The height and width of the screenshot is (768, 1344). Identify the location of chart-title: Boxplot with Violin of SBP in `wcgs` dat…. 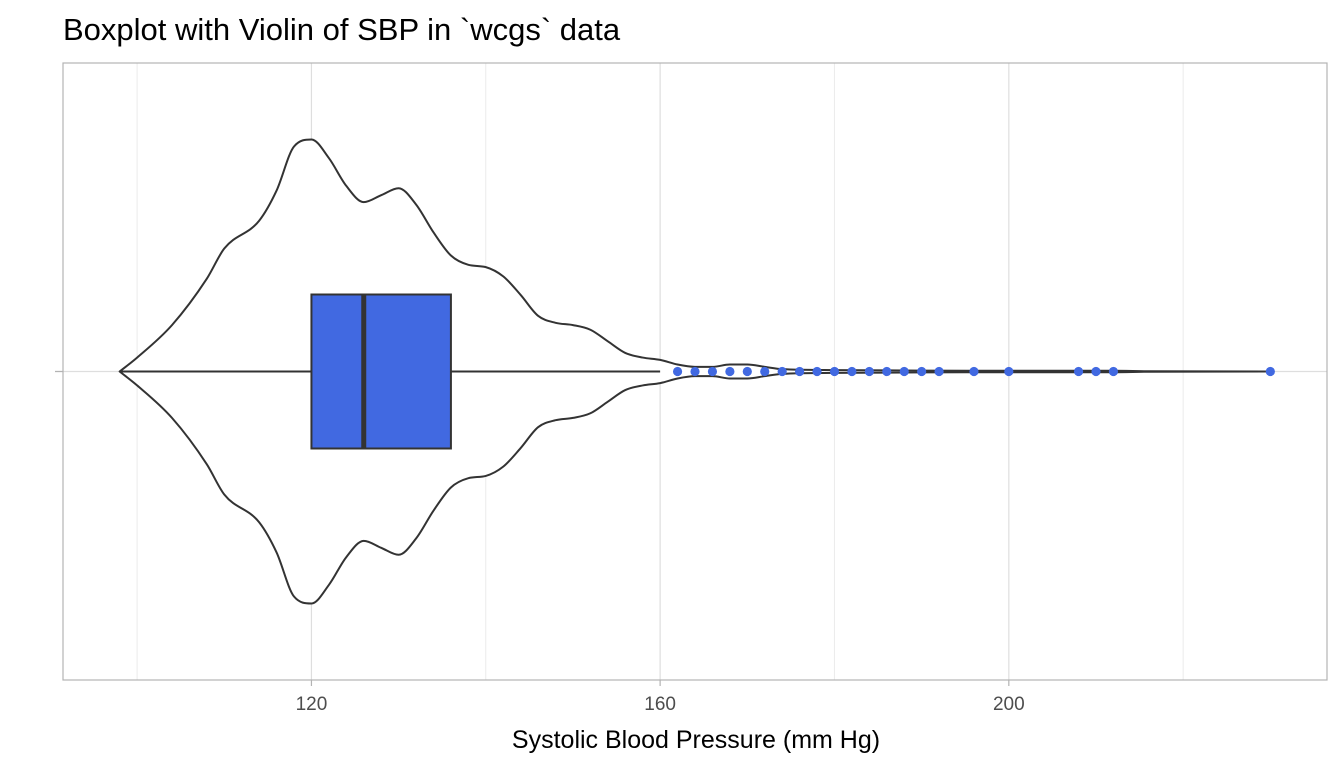
(342, 29).